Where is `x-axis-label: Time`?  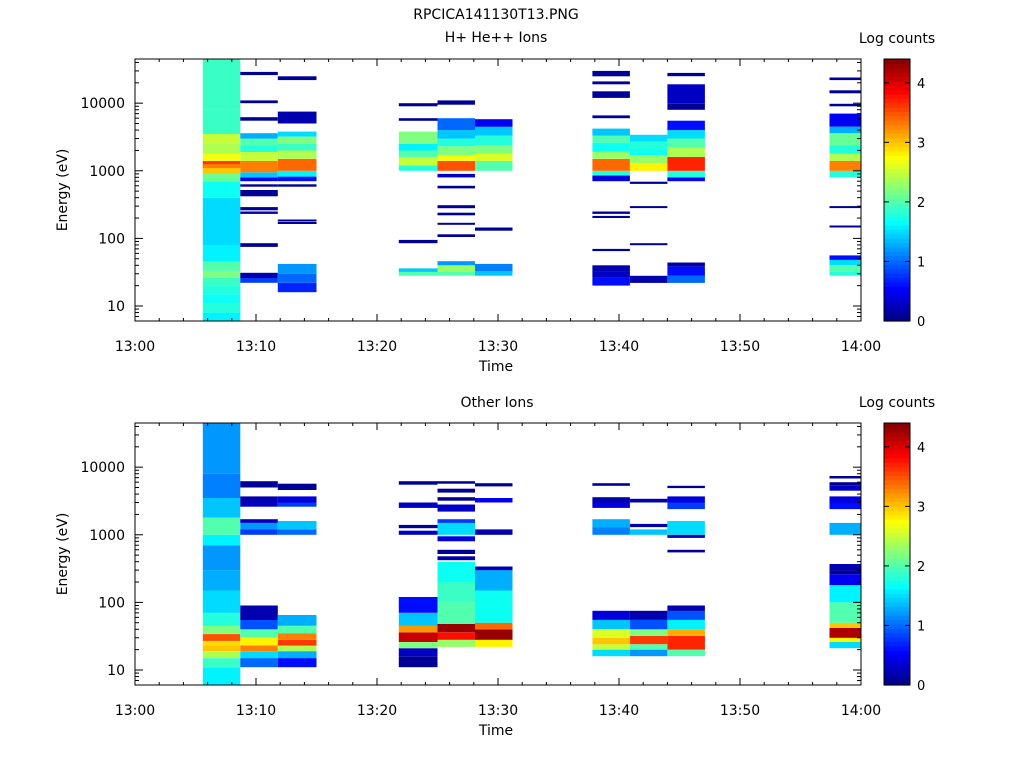 x-axis-label: Time is located at coordinates (495, 731).